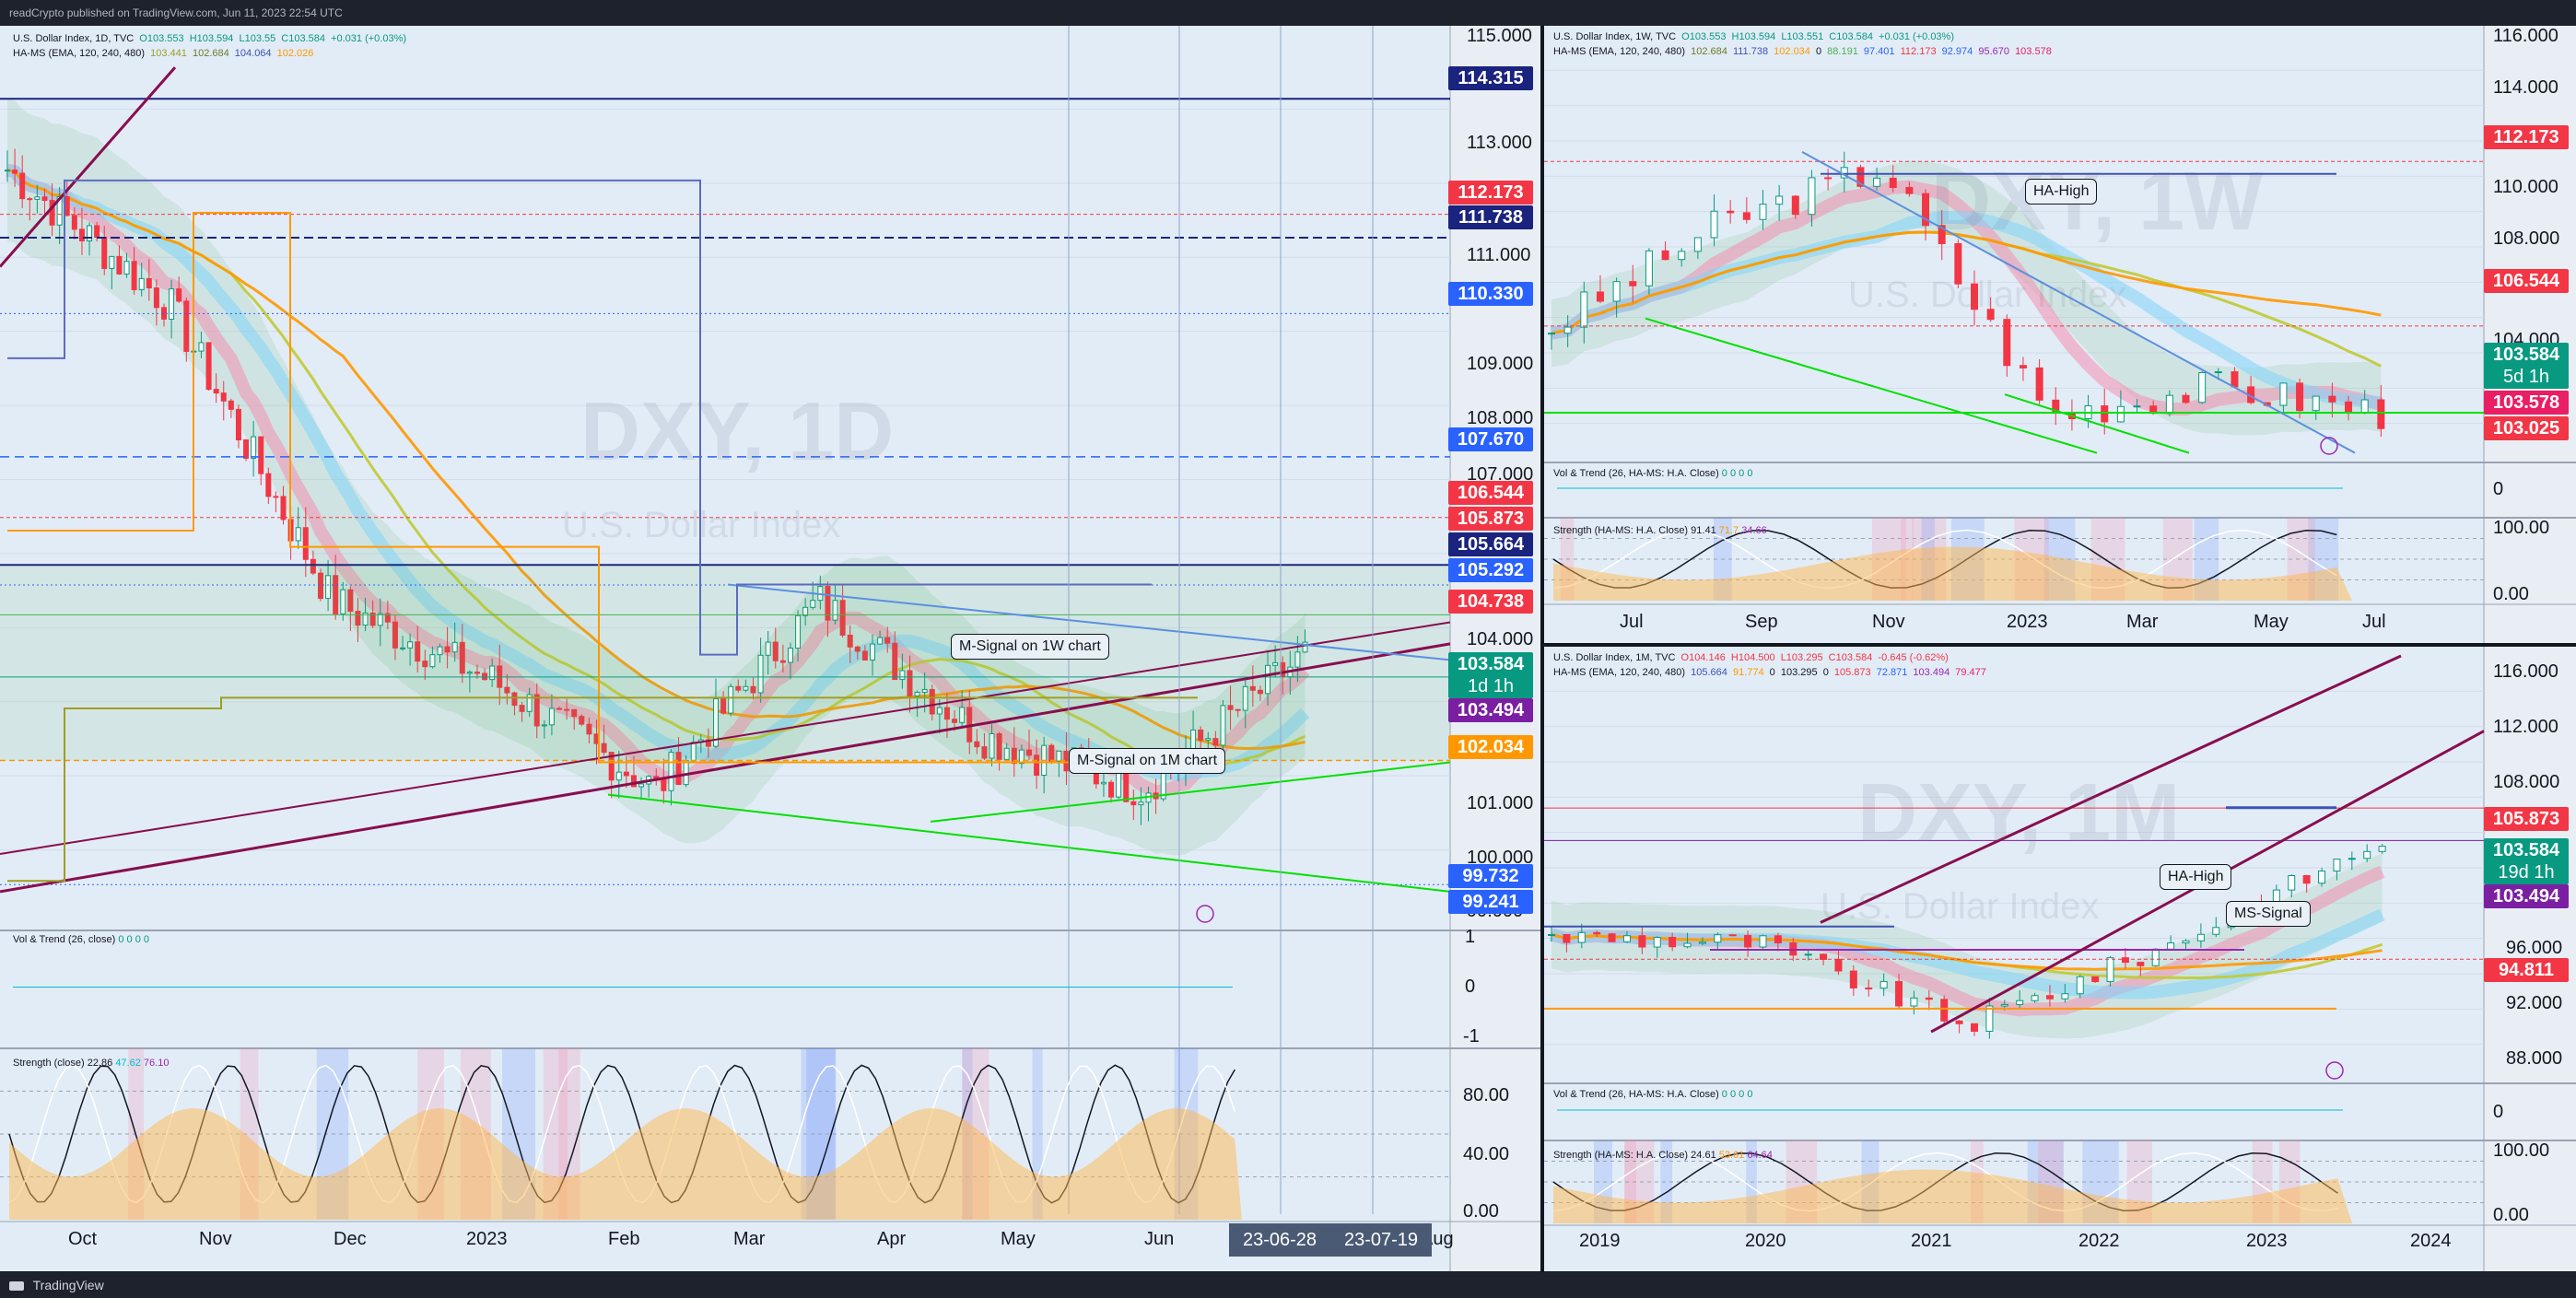  Describe the element at coordinates (2534, 1003) in the screenshot. I see `monthly-y-tick: 92.000` at that location.